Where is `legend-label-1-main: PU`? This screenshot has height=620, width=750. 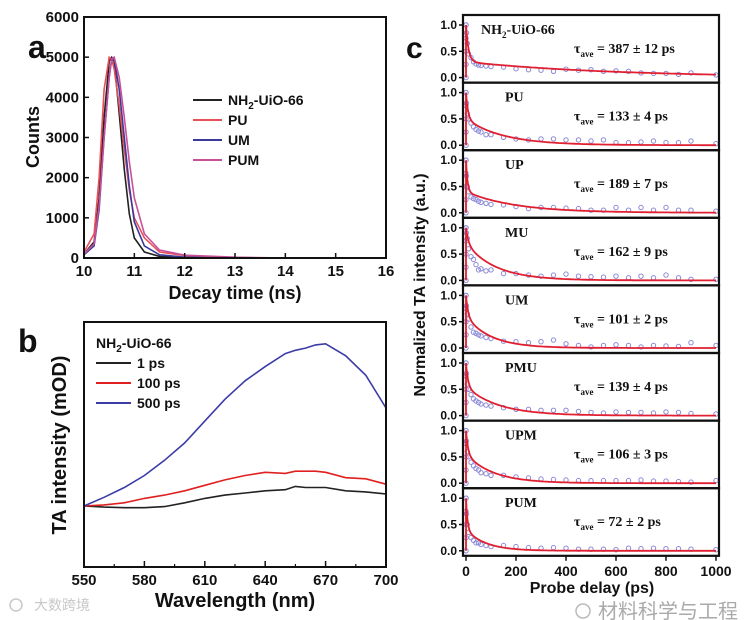 legend-label-1-main: PU is located at coordinates (237, 120).